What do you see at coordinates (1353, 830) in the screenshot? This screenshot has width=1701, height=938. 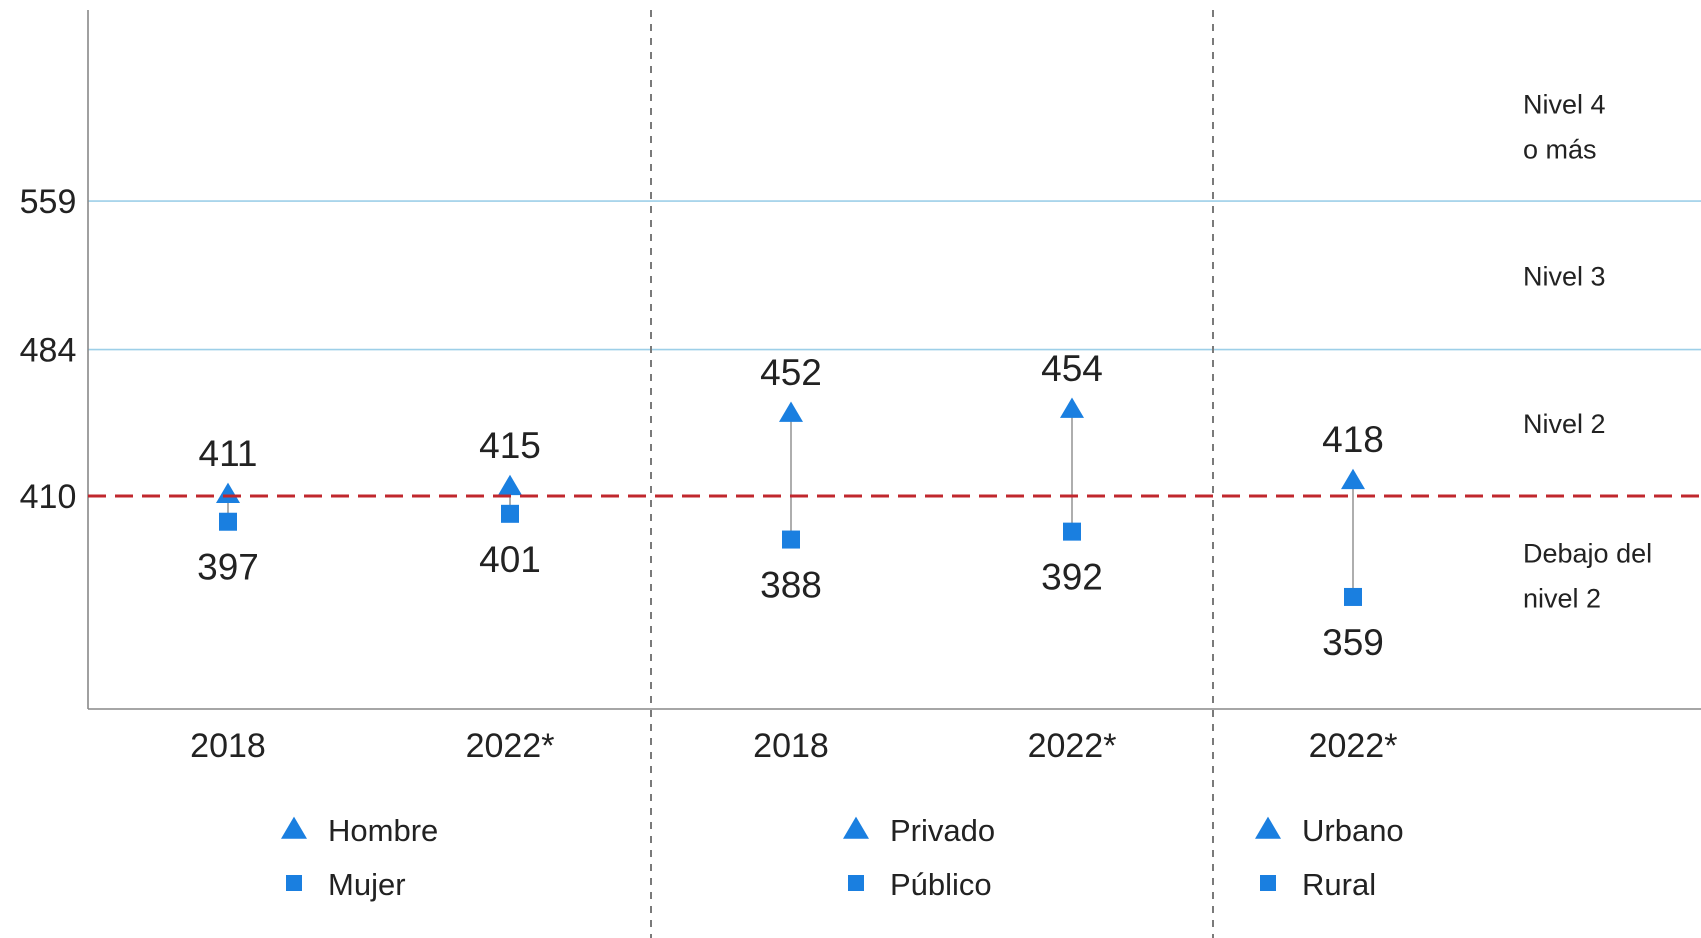 I see `legend-label-urbano: Urbano` at bounding box center [1353, 830].